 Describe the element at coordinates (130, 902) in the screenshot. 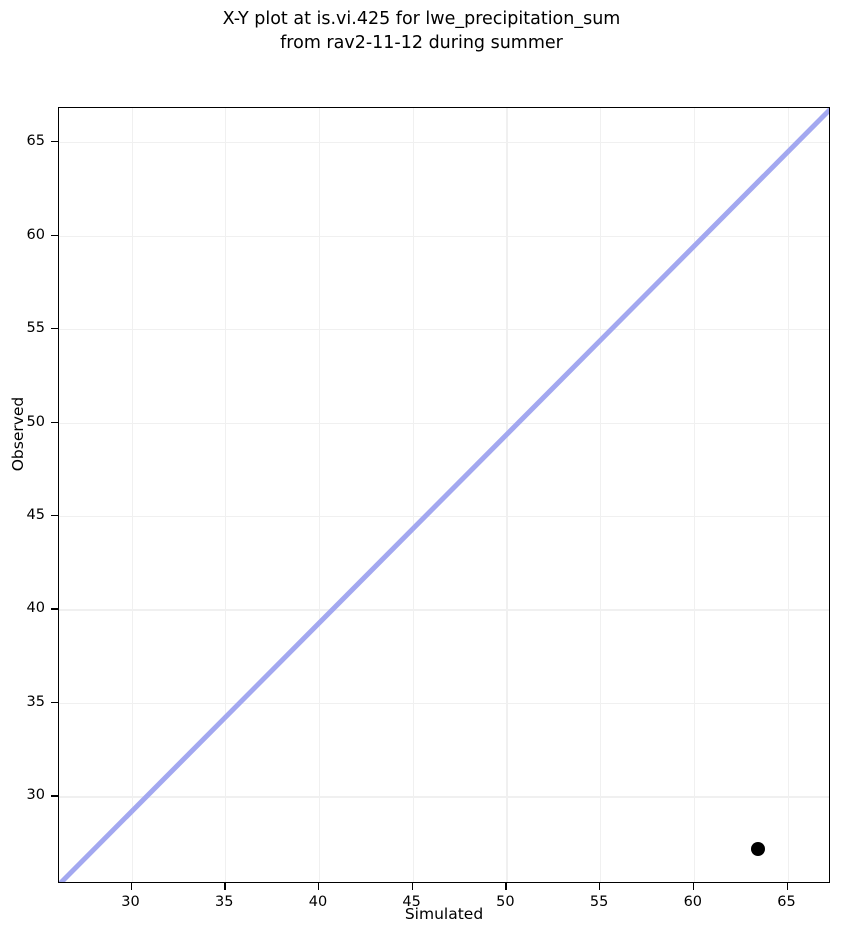

I see `x-tick-label: 30` at that location.